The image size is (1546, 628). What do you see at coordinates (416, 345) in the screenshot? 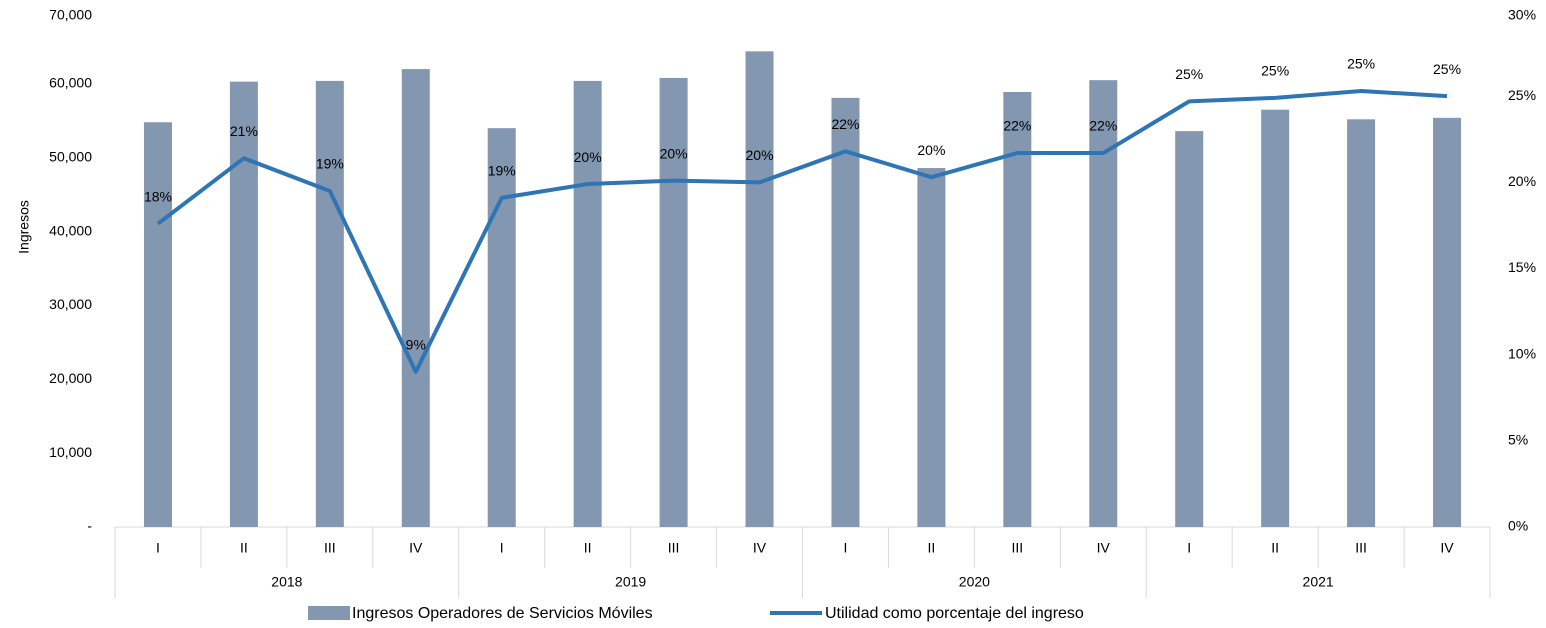
I see `data-label: 9%` at bounding box center [416, 345].